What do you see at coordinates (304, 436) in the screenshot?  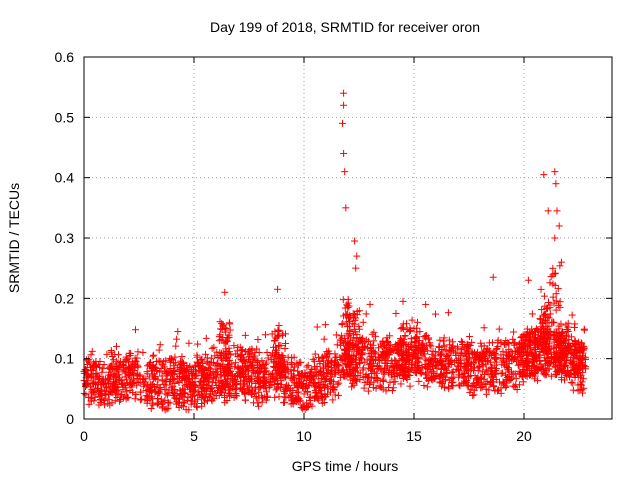 I see `x-tick-label: 10` at bounding box center [304, 436].